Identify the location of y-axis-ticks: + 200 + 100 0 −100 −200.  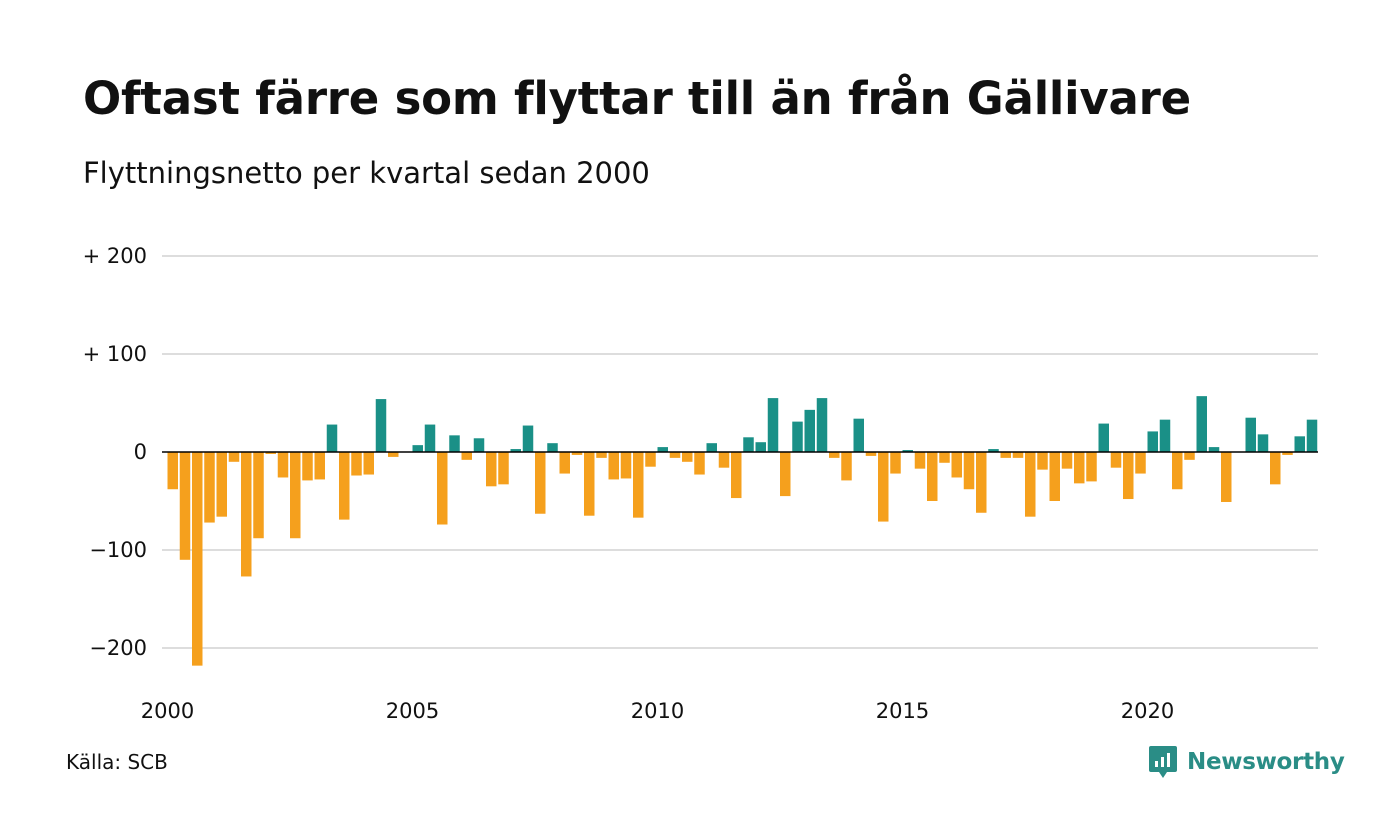
(115, 452).